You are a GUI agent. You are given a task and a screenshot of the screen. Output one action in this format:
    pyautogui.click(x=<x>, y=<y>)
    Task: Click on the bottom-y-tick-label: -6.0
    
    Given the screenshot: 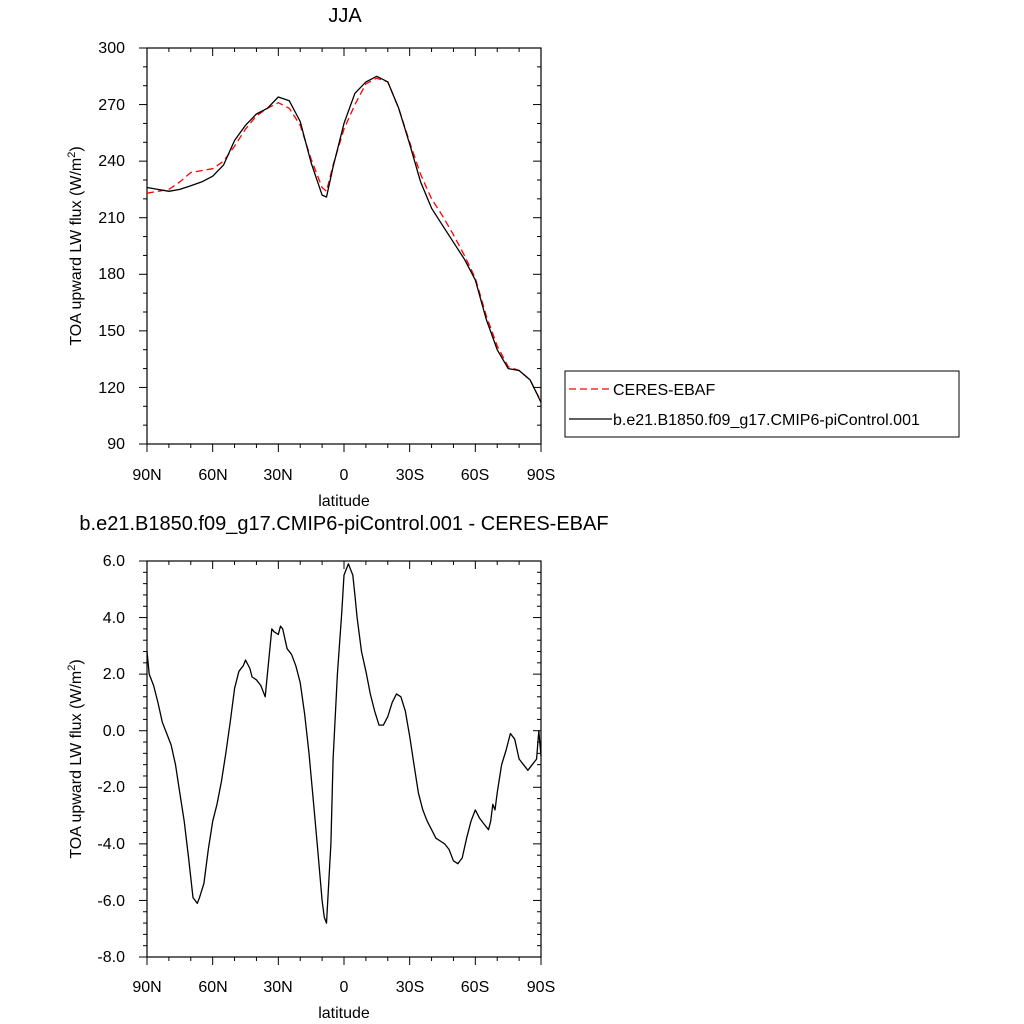 What is the action you would take?
    pyautogui.click(x=111, y=901)
    